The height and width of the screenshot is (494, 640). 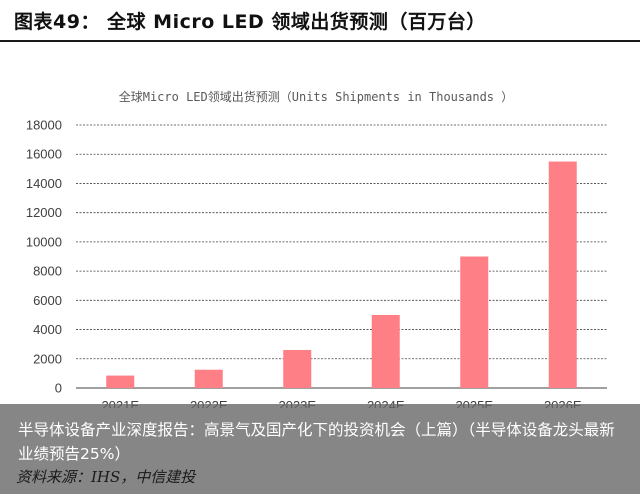 What do you see at coordinates (44, 154) in the screenshot?
I see `y-tick-label: 16000` at bounding box center [44, 154].